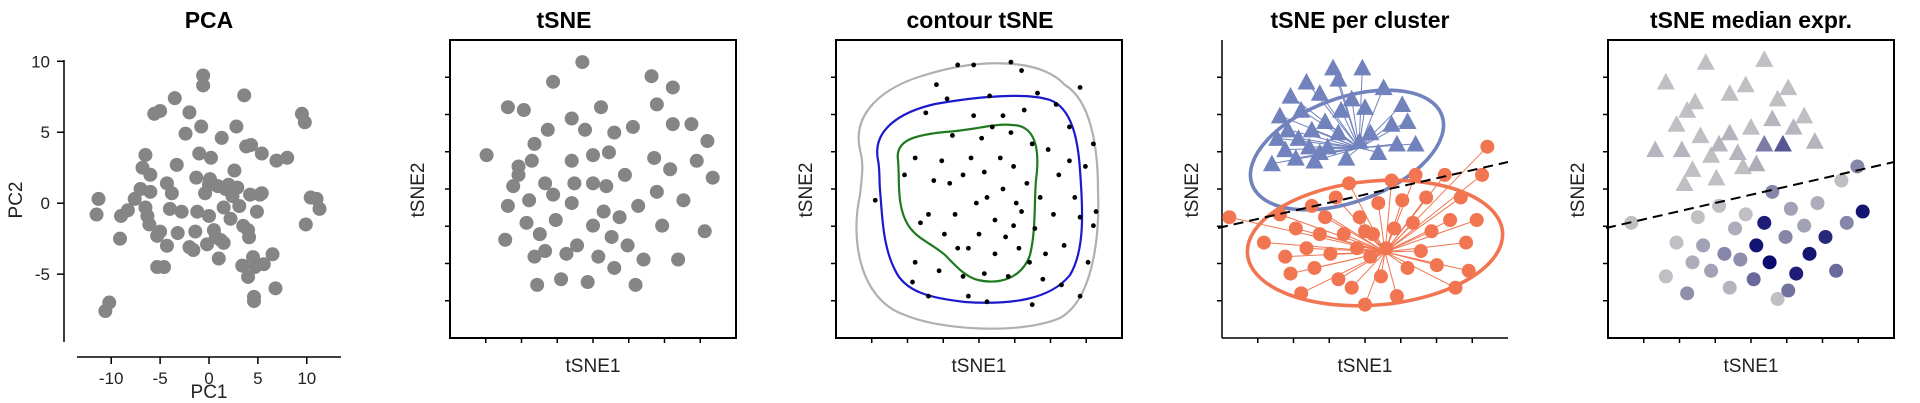 The height and width of the screenshot is (403, 1920). I want to click on y-axis-label: tSNE2, so click(806, 190).